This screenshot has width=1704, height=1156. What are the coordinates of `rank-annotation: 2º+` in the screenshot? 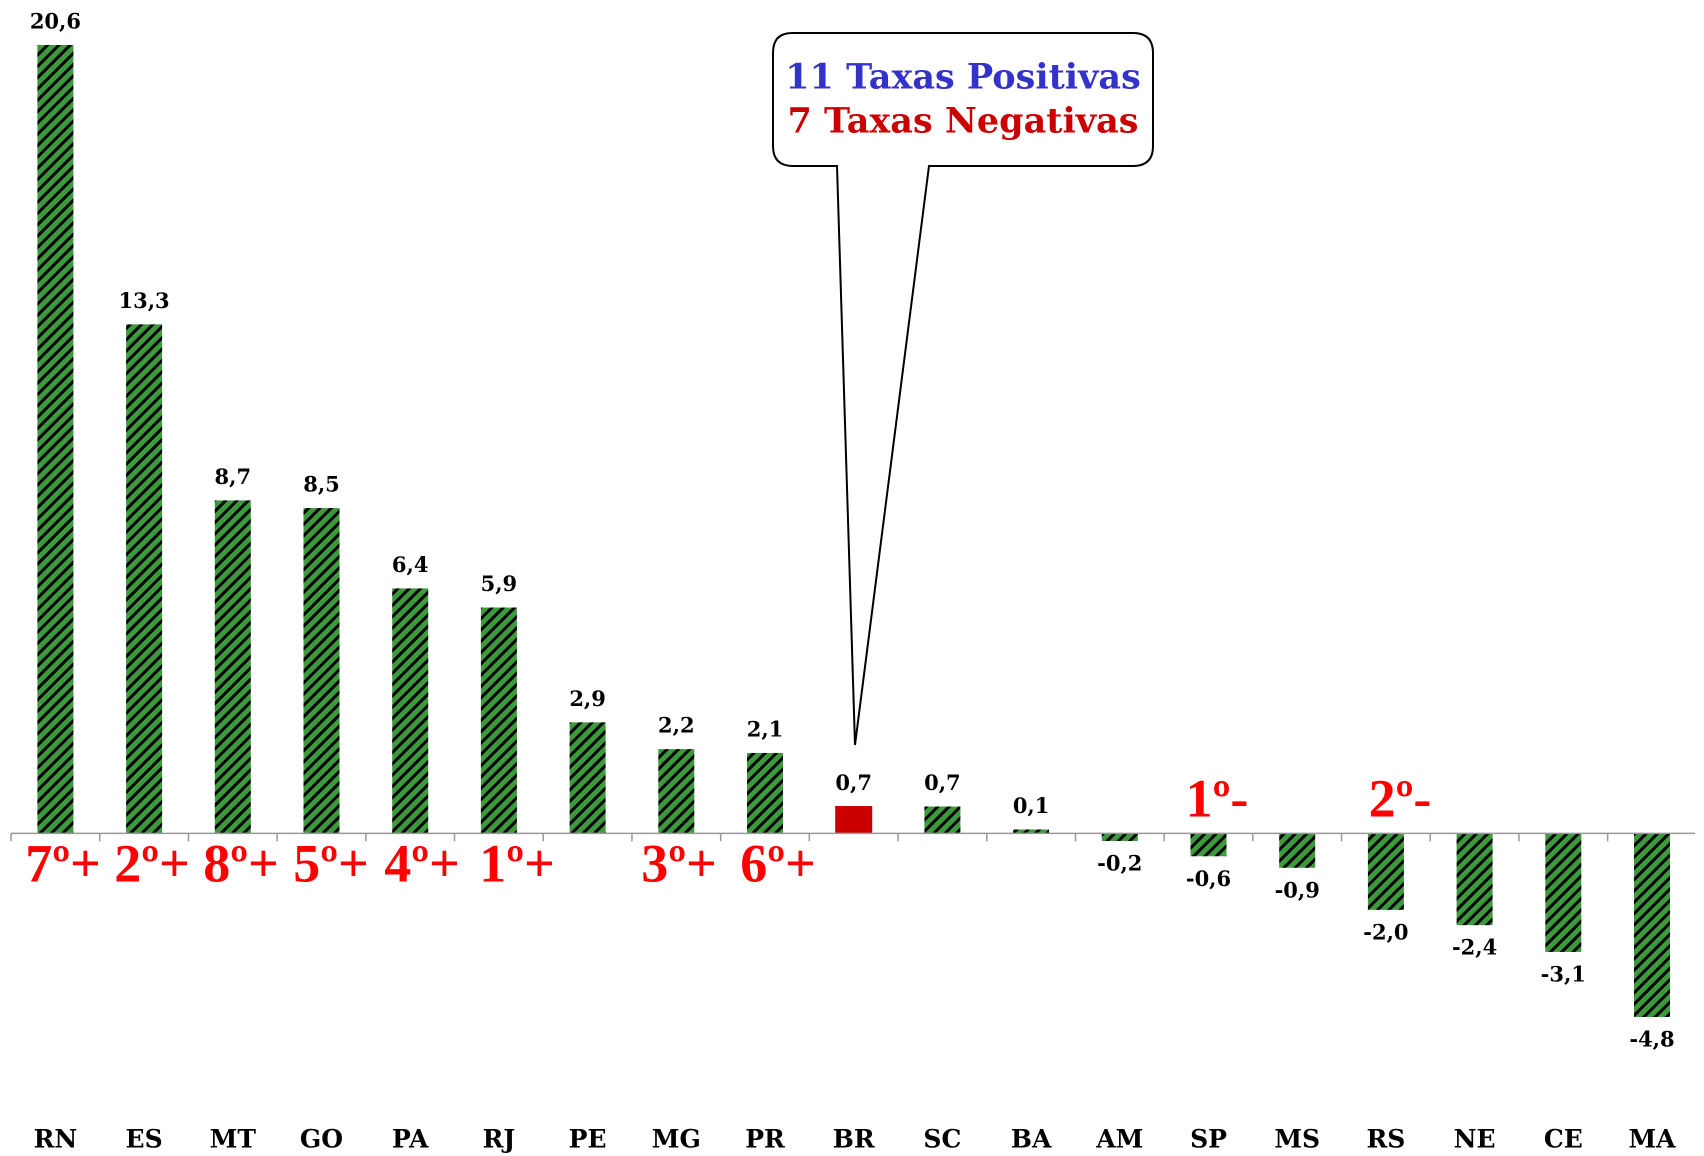 It's located at (152, 863).